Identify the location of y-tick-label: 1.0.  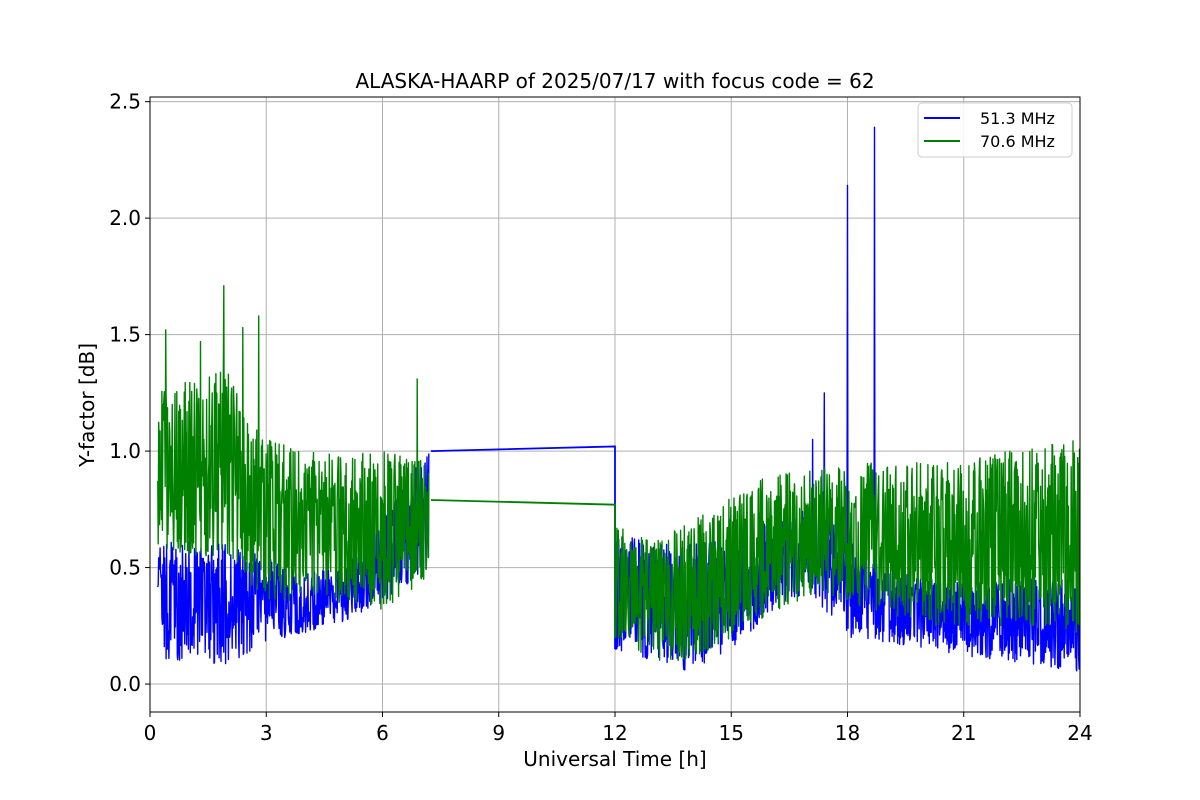
(125, 451).